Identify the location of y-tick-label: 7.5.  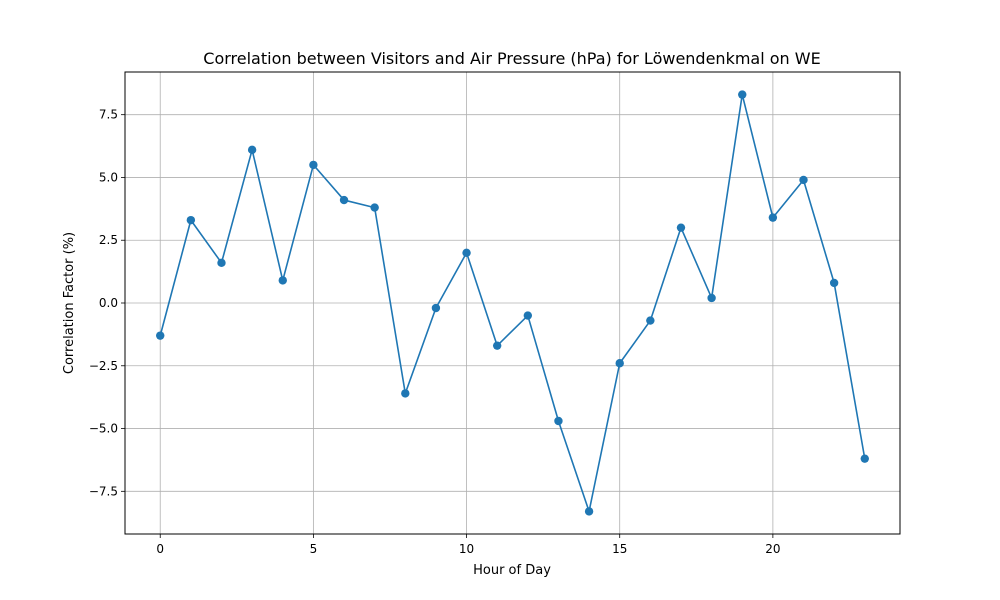
(108, 115).